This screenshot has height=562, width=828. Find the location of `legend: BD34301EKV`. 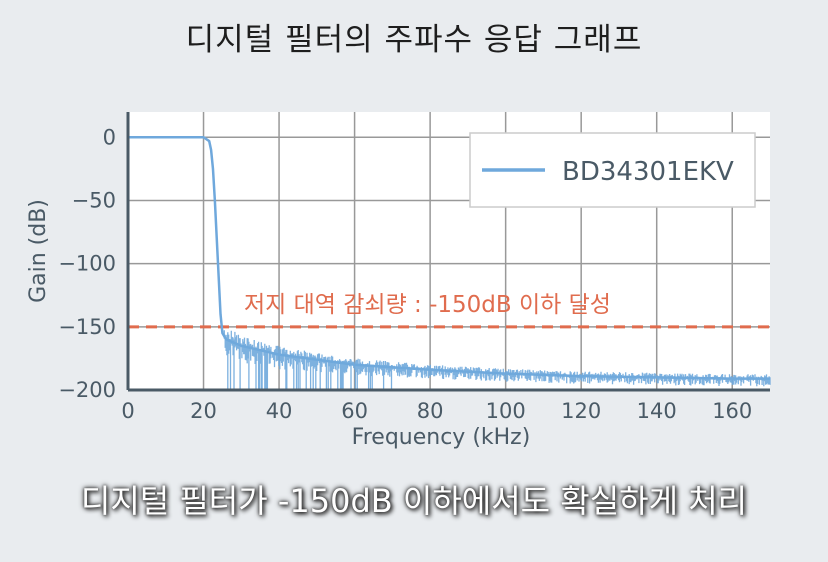

legend: BD34301EKV is located at coordinates (612, 170).